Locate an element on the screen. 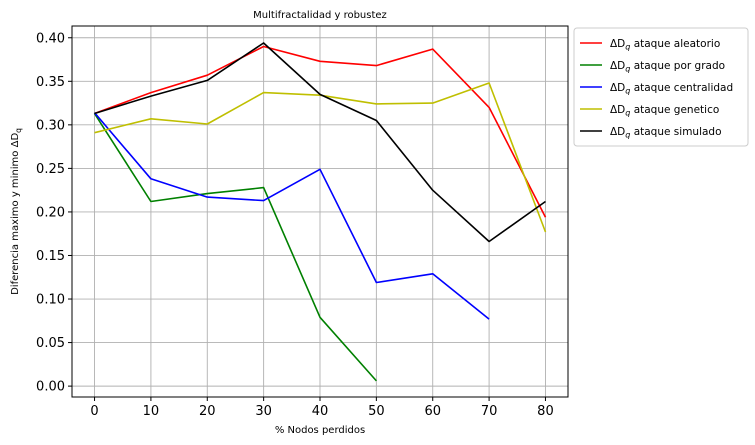  y-tick-label: 0.30 is located at coordinates (50, 125).